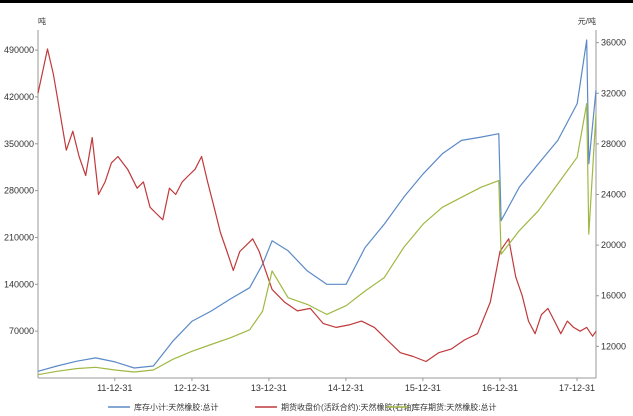 This screenshot has width=633, height=416. Describe the element at coordinates (19, 237) in the screenshot. I see `left-tick-label: 210000` at that location.